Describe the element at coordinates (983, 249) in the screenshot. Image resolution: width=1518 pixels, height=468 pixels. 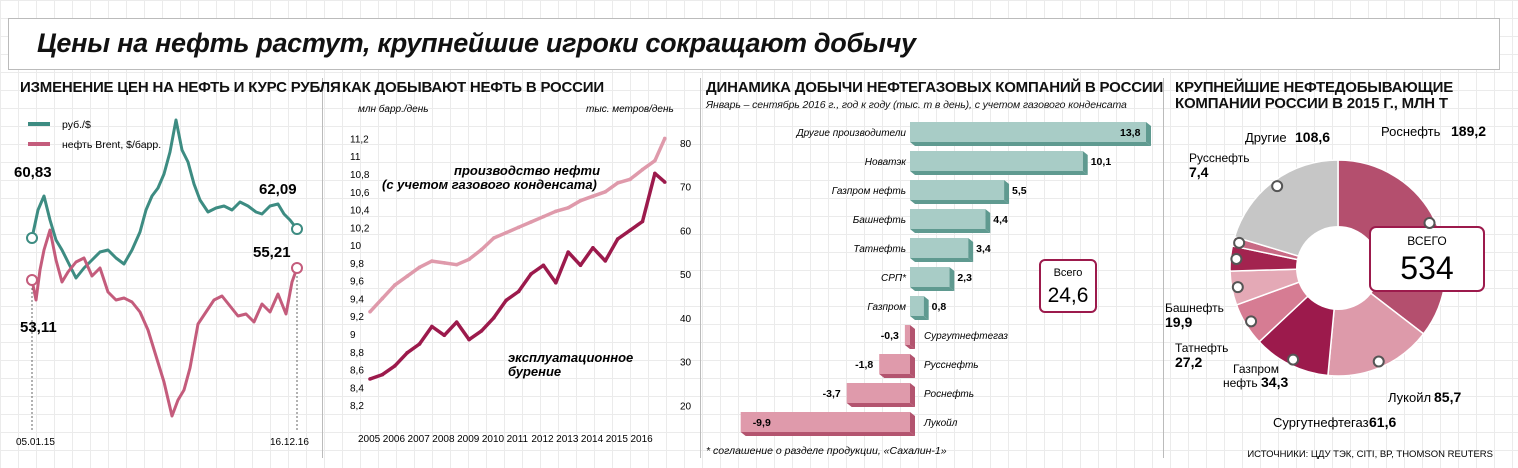
I see `bar-value-label: 3,4` at that location.